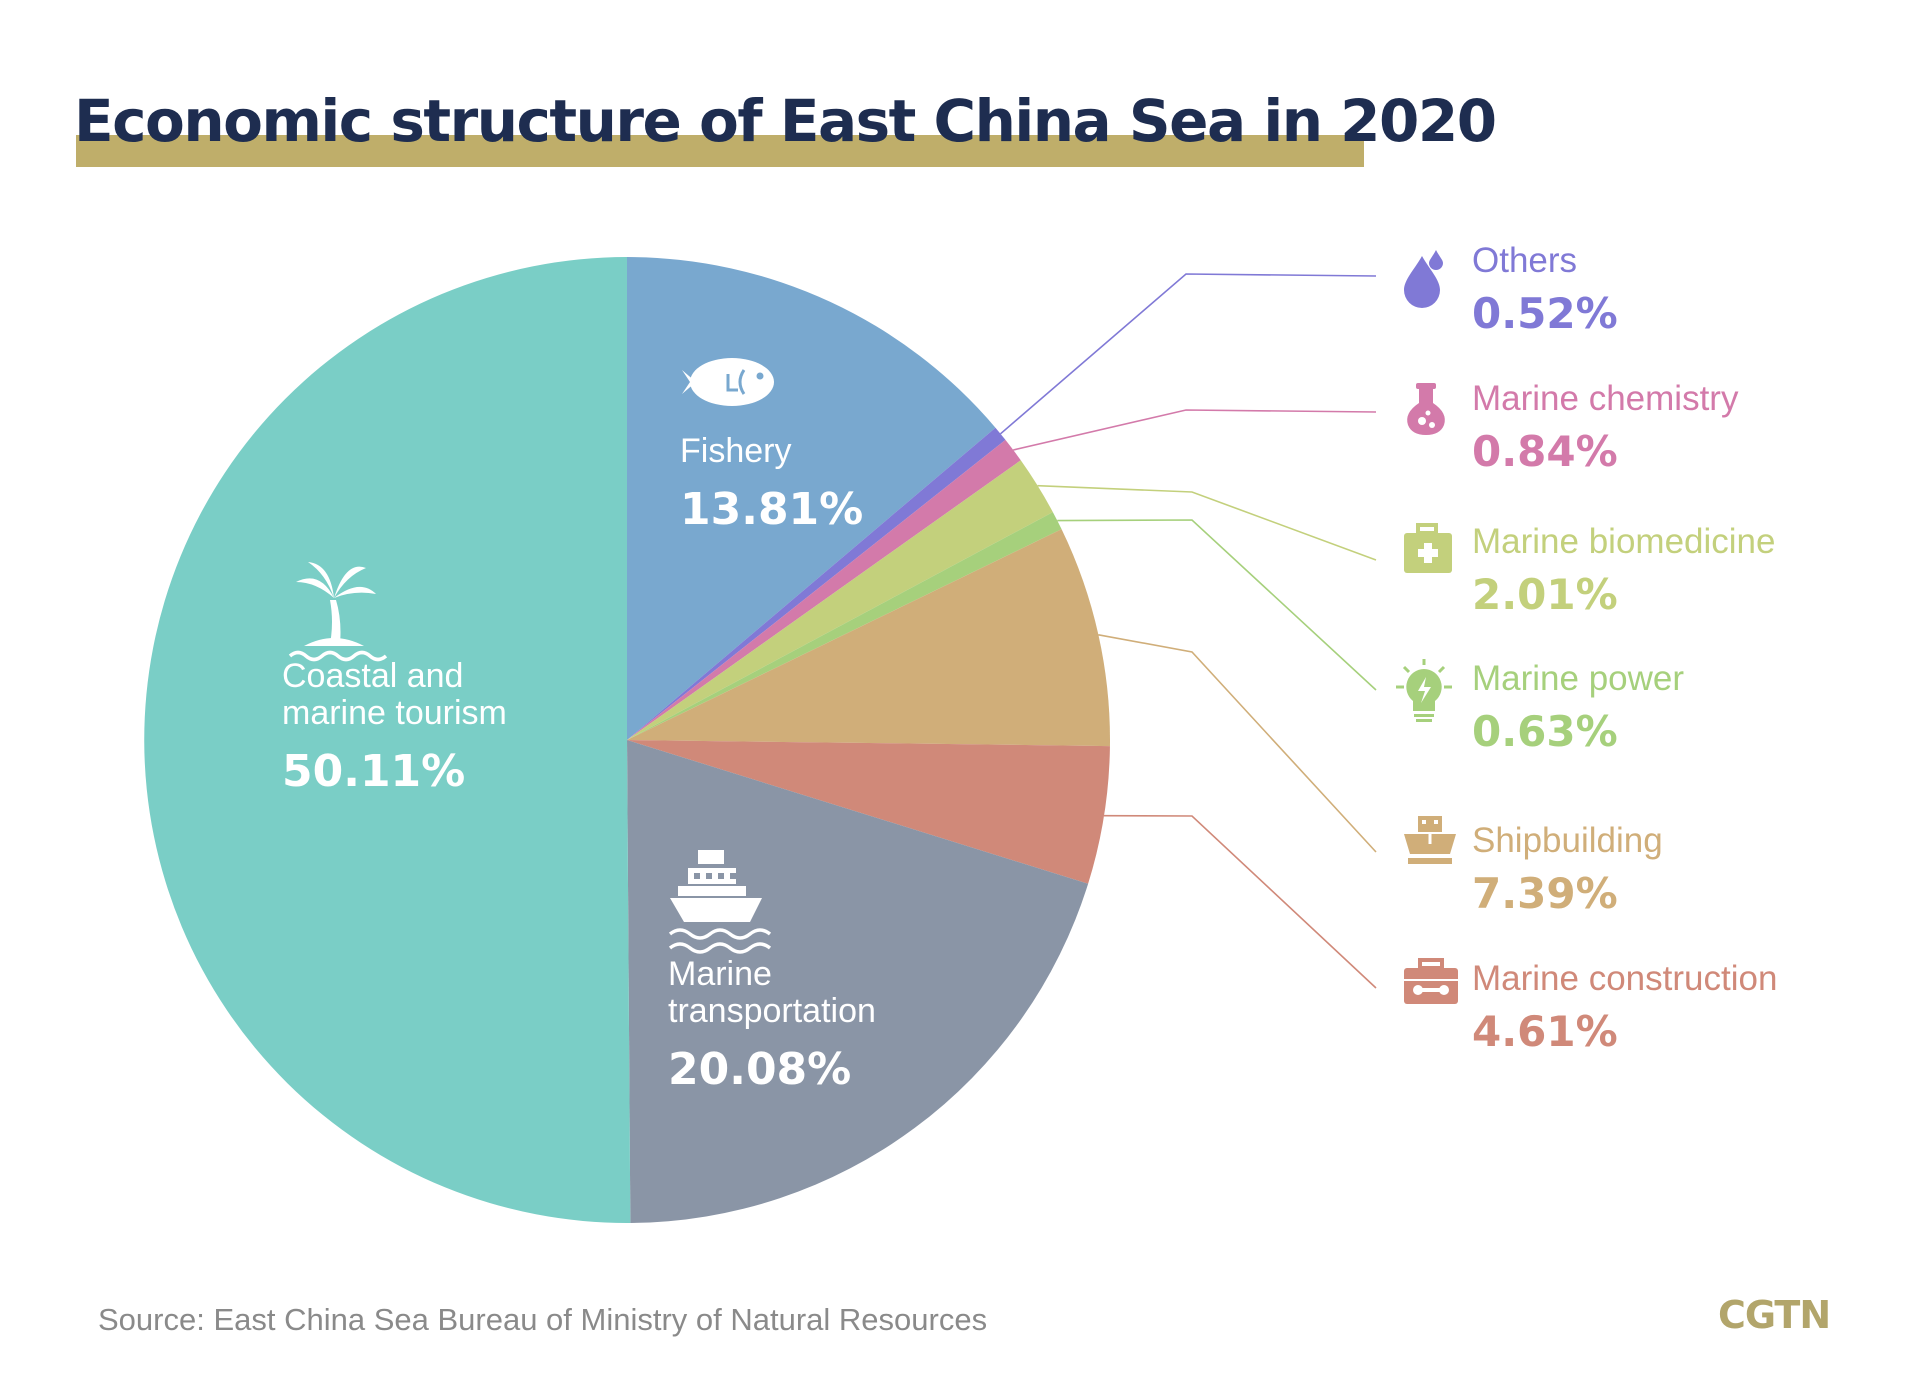 This screenshot has height=1386, width=1920. I want to click on legend-value-marine-construction: 4.61%, so click(1545, 1031).